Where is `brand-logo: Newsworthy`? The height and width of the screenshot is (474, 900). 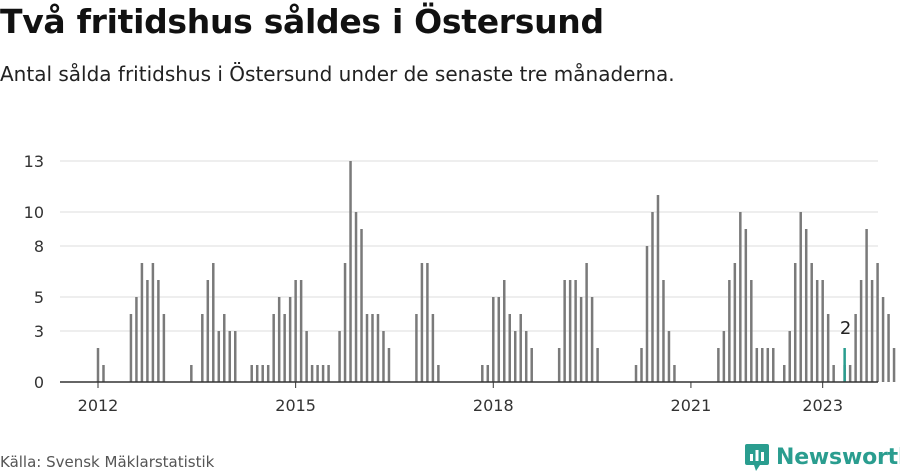 brand-logo: Newsworthy is located at coordinates (822, 457).